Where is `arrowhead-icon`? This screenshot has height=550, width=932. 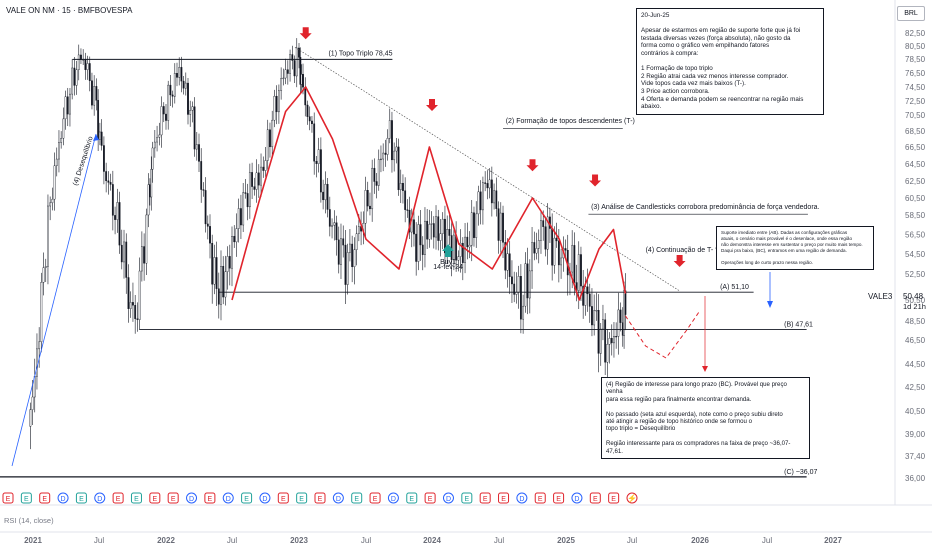 arrowhead-icon is located at coordinates (705, 369).